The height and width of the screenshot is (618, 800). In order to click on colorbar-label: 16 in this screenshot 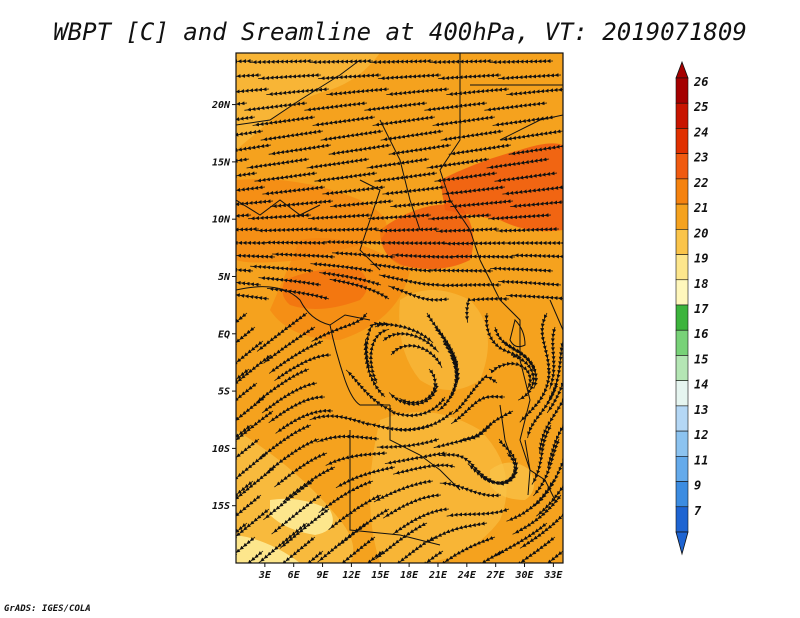, I will do `click(701, 334)`.